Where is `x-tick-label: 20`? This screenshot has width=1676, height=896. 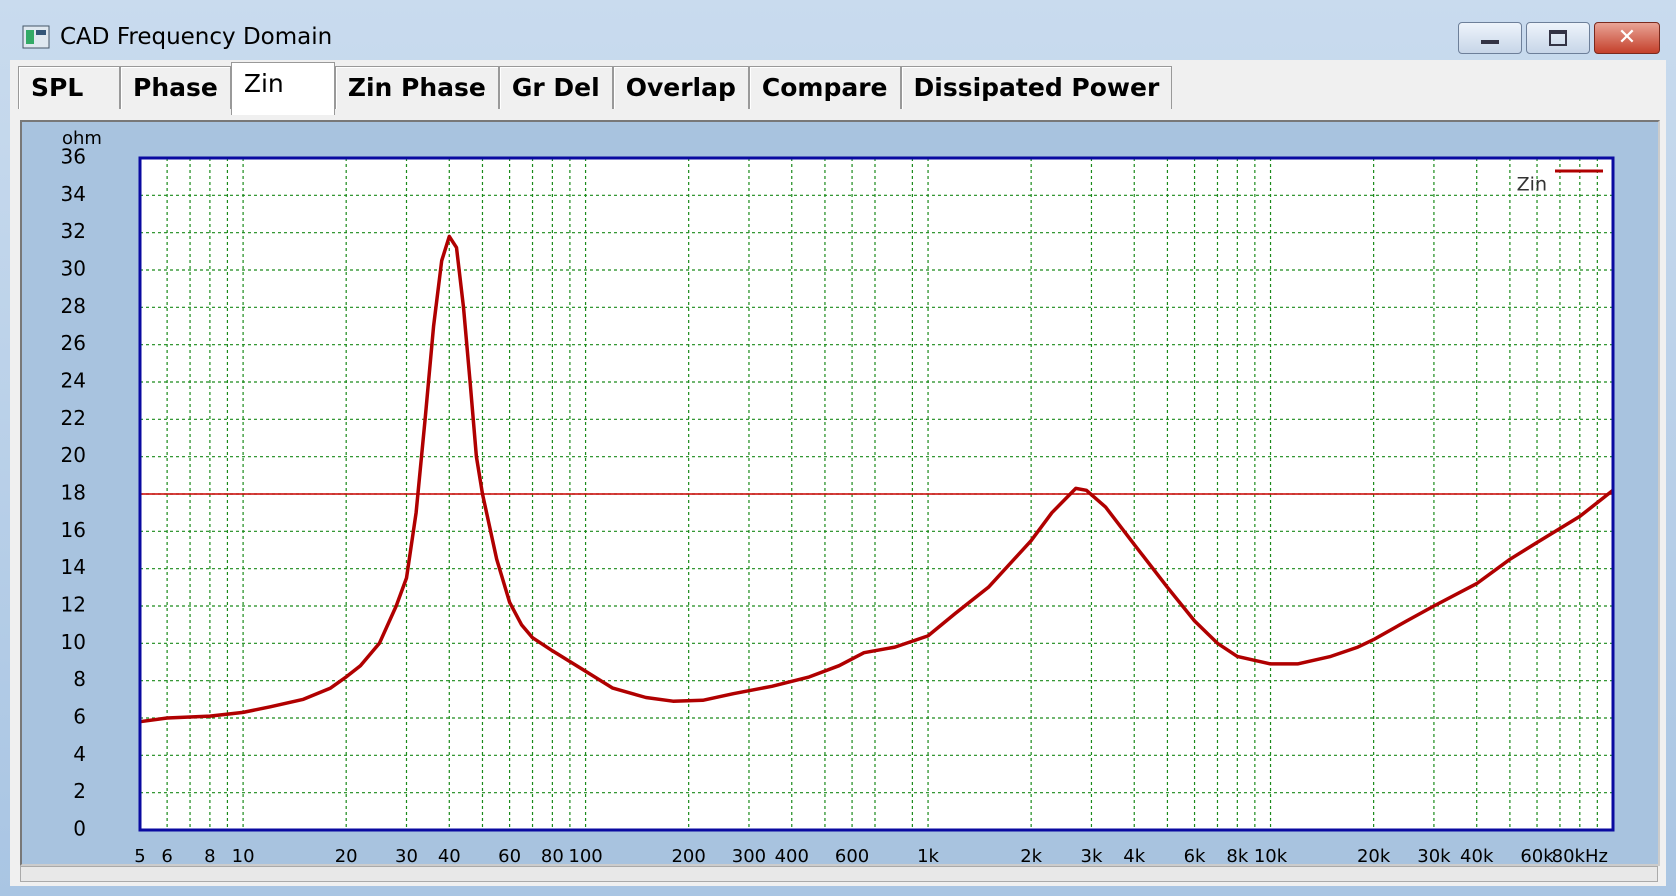
x-tick-label: 20 is located at coordinates (346, 856).